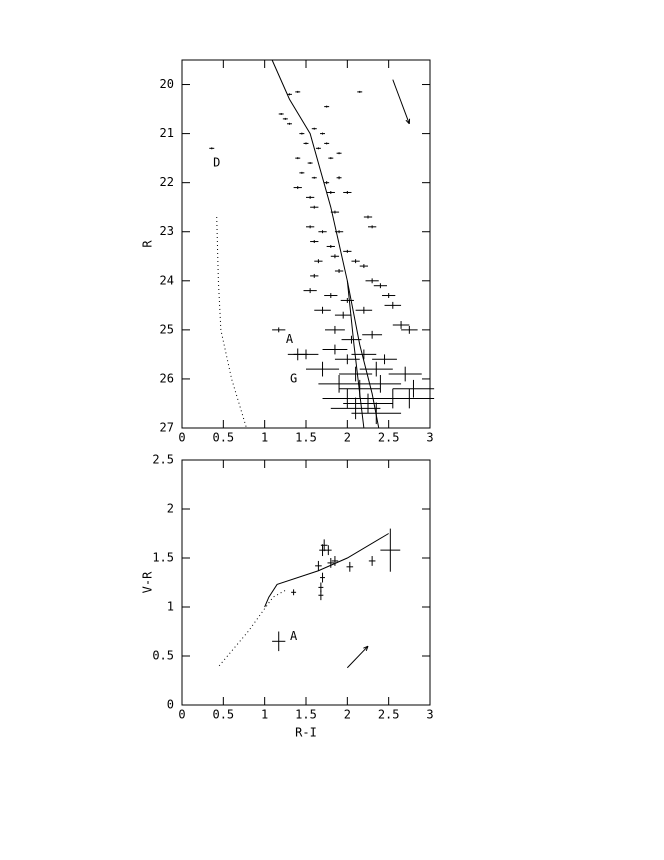 The image size is (664, 860). I want to click on annotation: G, so click(293, 378).